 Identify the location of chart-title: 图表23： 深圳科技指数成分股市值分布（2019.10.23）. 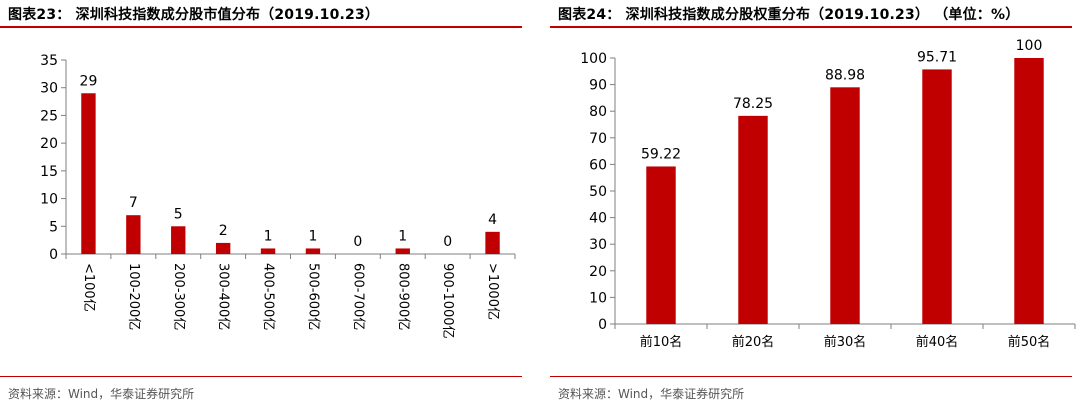
(194, 15).